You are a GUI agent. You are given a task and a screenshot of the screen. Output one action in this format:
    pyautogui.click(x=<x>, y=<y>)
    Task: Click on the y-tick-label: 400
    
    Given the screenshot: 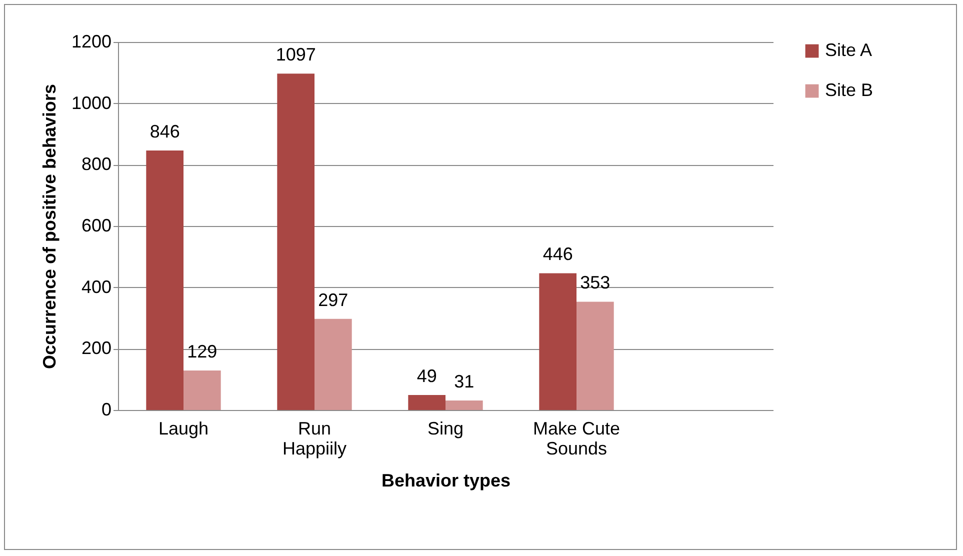 What is the action you would take?
    pyautogui.click(x=96, y=286)
    